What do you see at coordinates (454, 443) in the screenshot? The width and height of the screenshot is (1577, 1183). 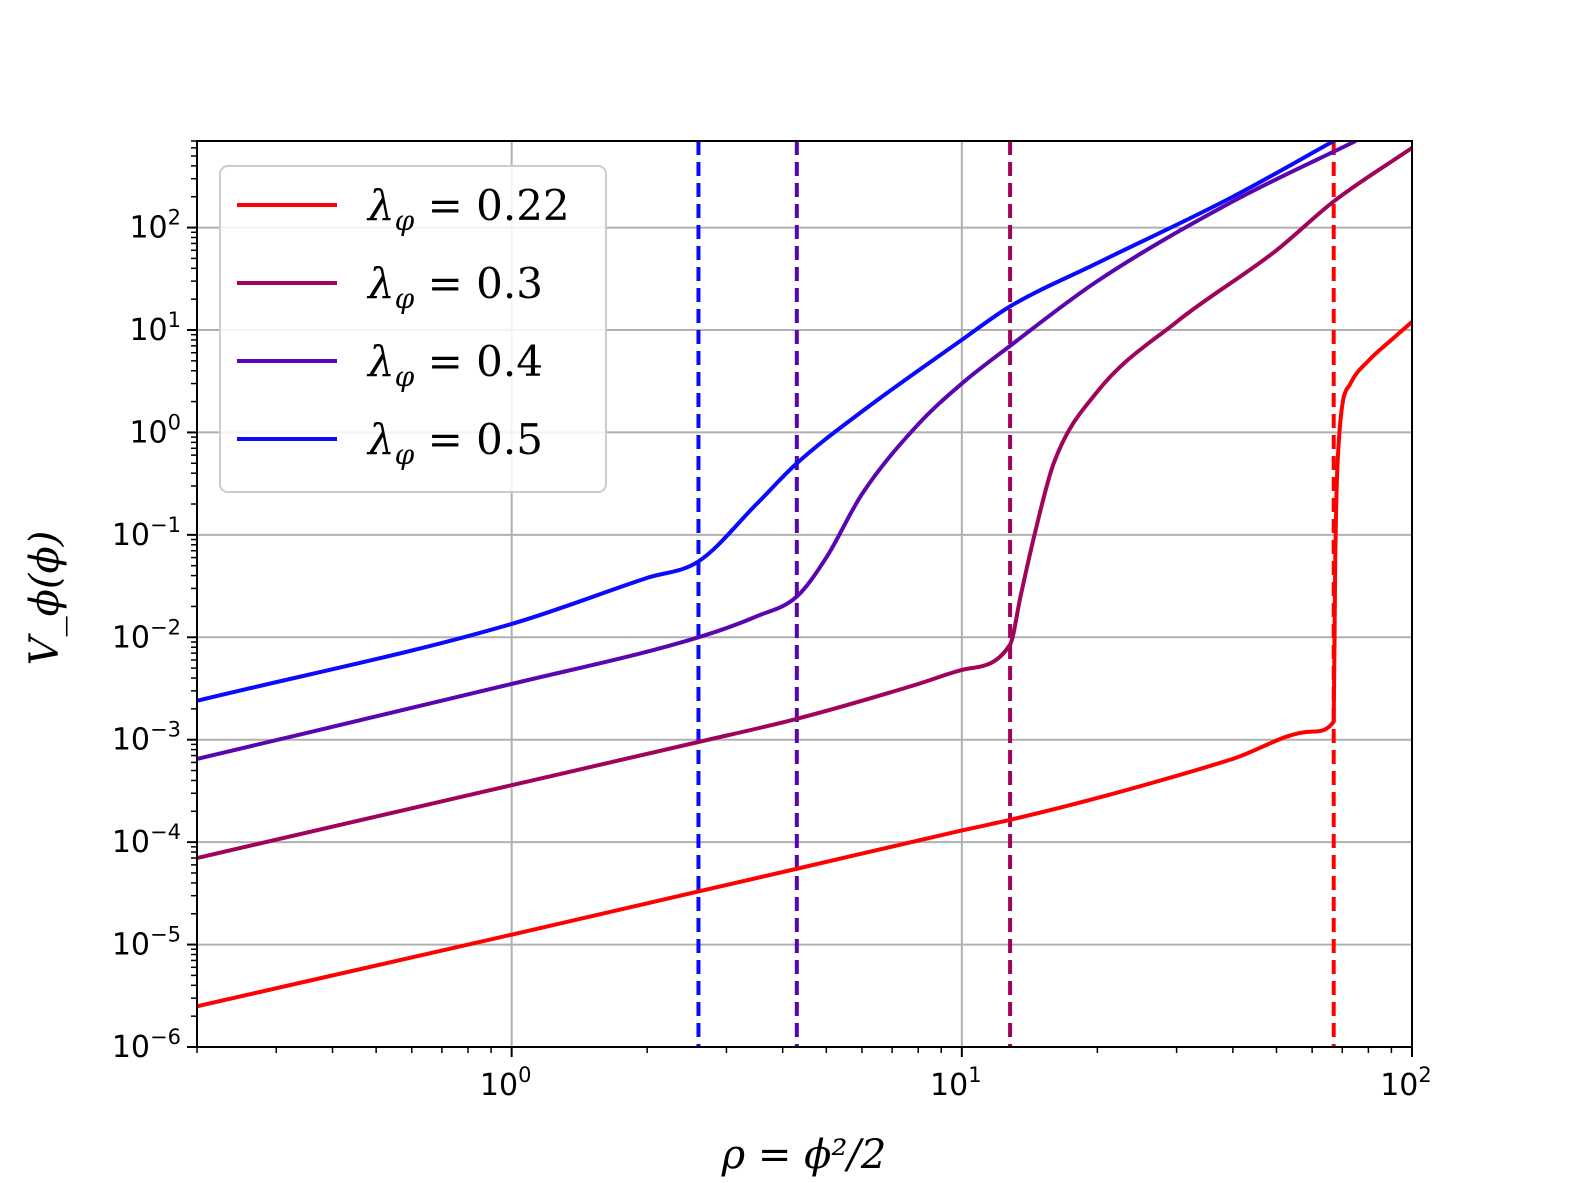 I see `legend-label: λφ = 0.5` at bounding box center [454, 443].